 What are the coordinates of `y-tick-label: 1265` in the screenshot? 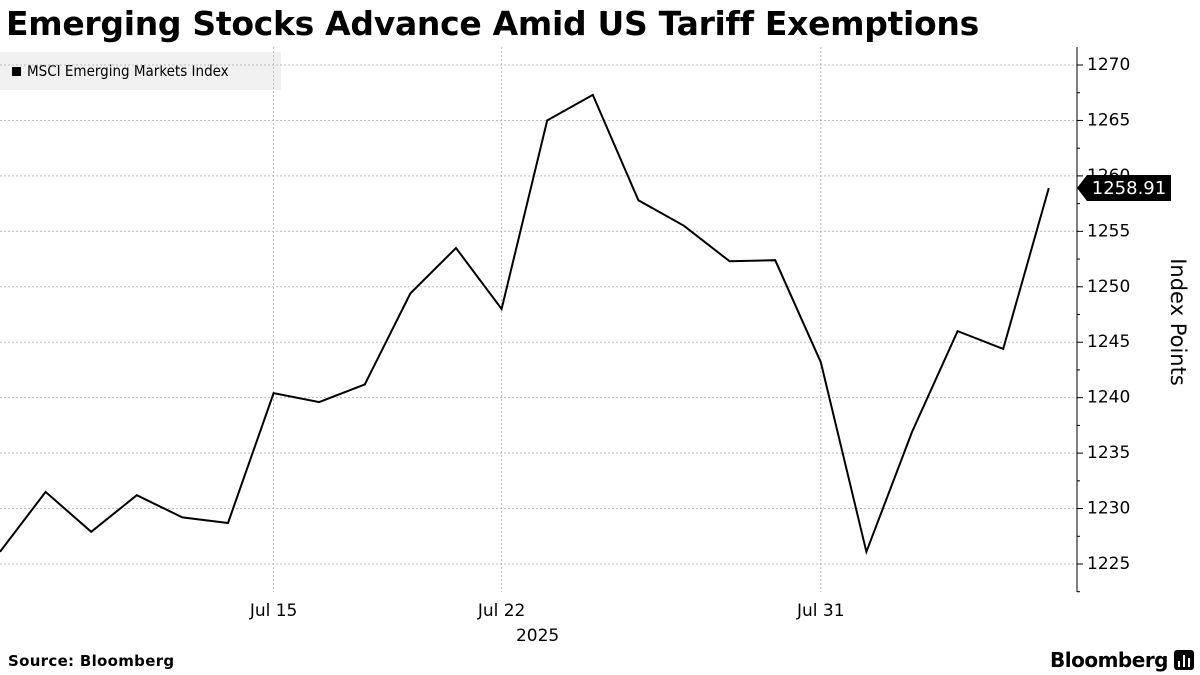 It's located at (1108, 120).